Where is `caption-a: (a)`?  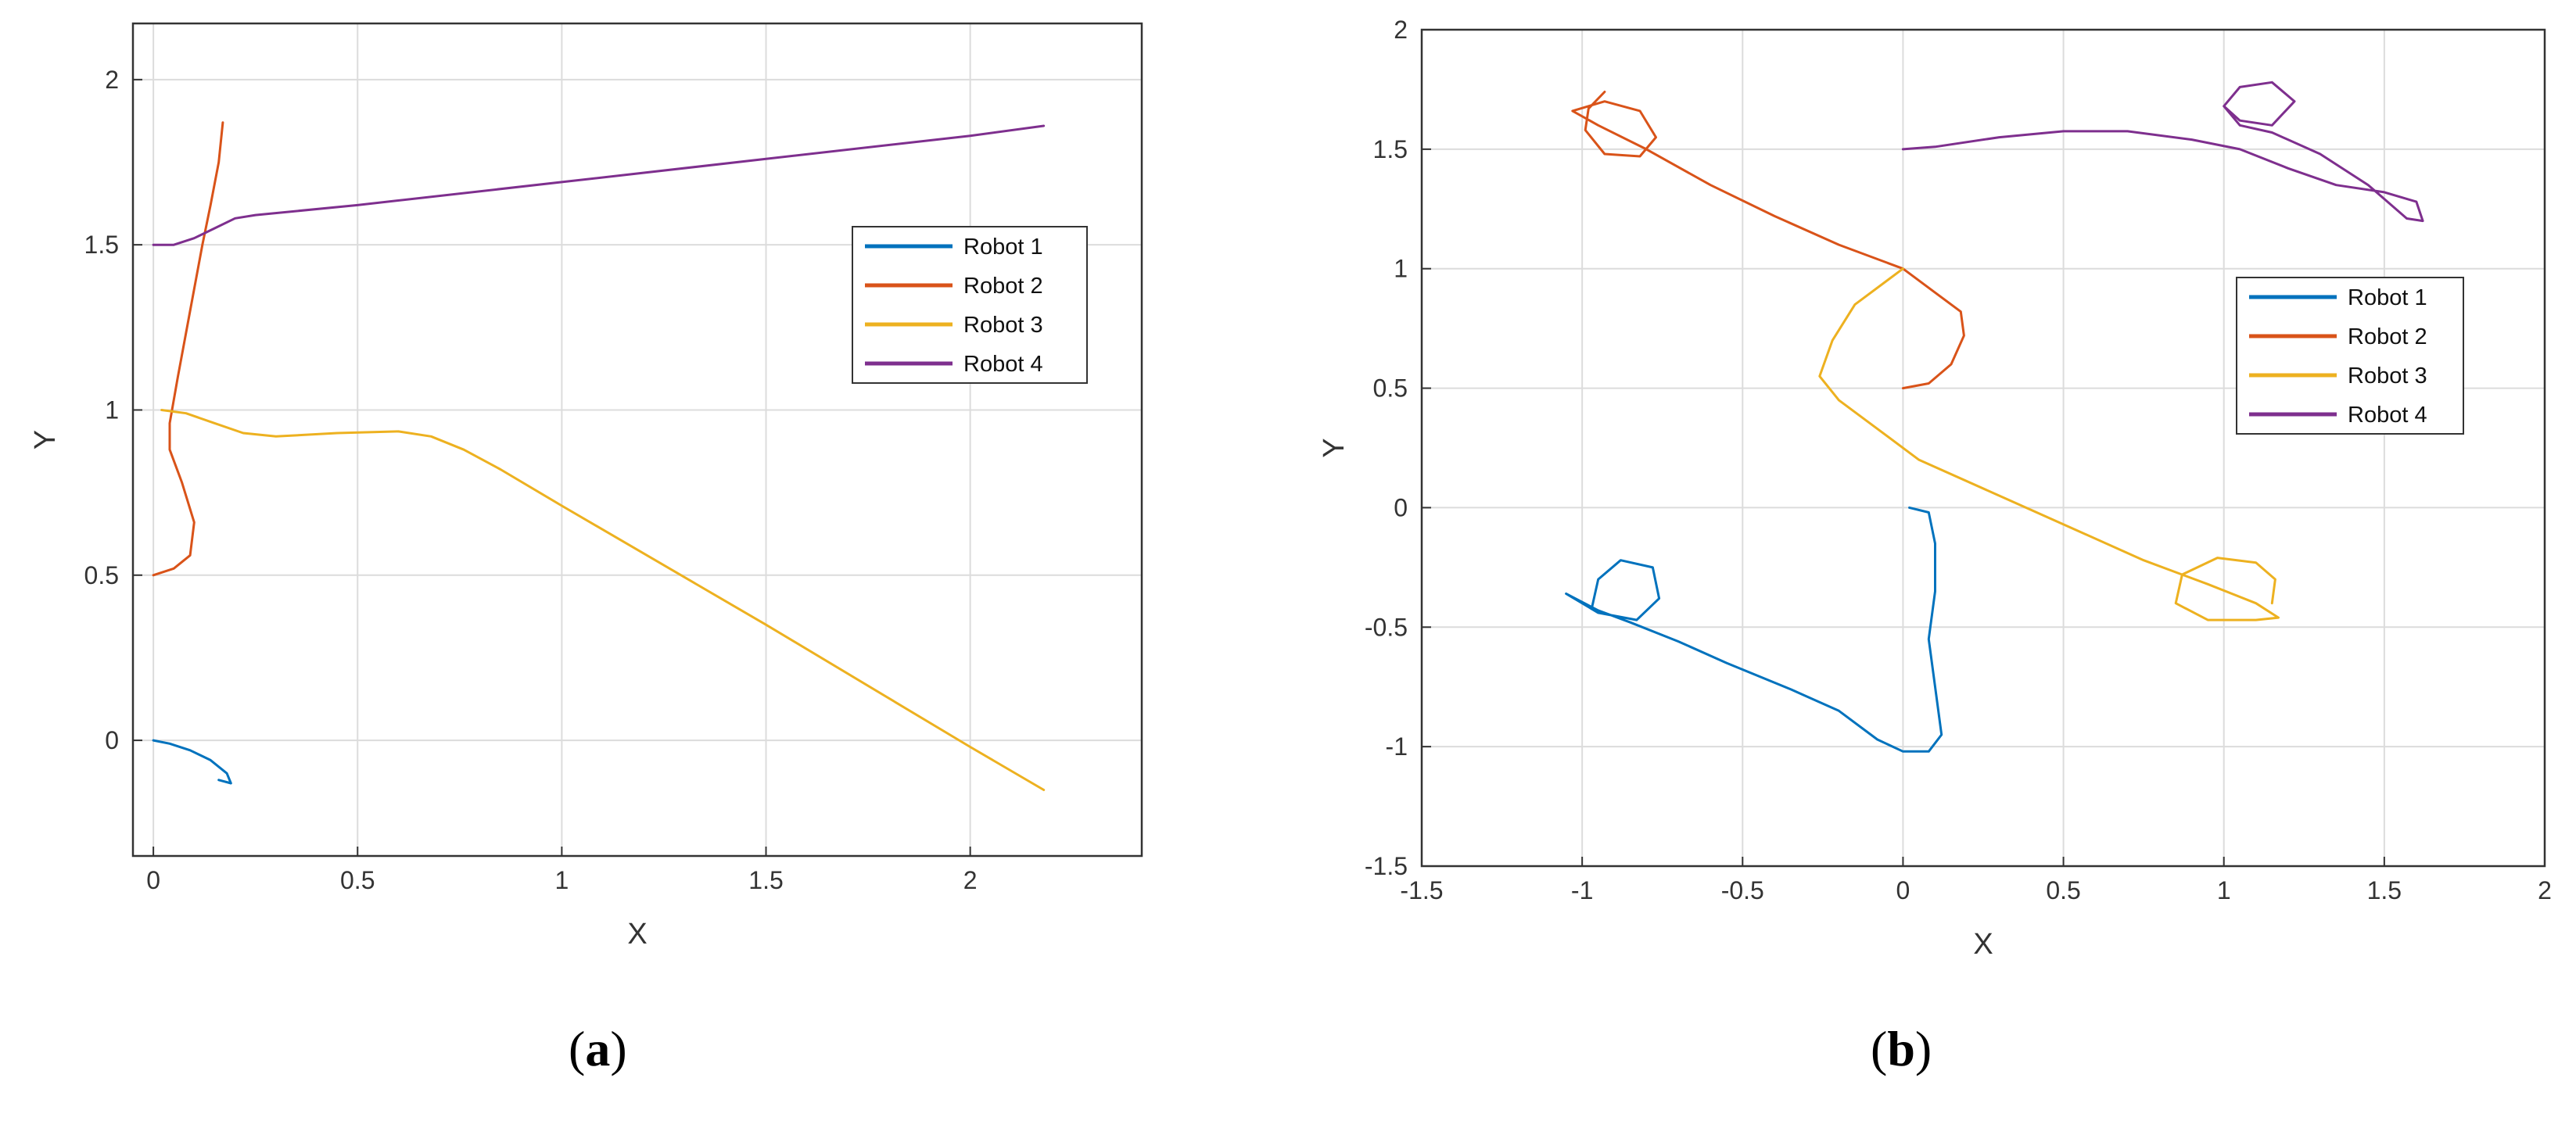
caption-a: (a) is located at coordinates (598, 1048).